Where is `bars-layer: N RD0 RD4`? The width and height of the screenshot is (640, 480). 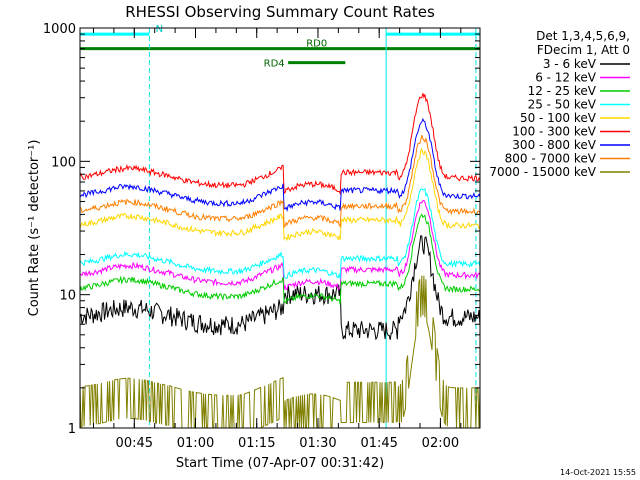 bars-layer: N RD0 RD4 is located at coordinates (280, 47).